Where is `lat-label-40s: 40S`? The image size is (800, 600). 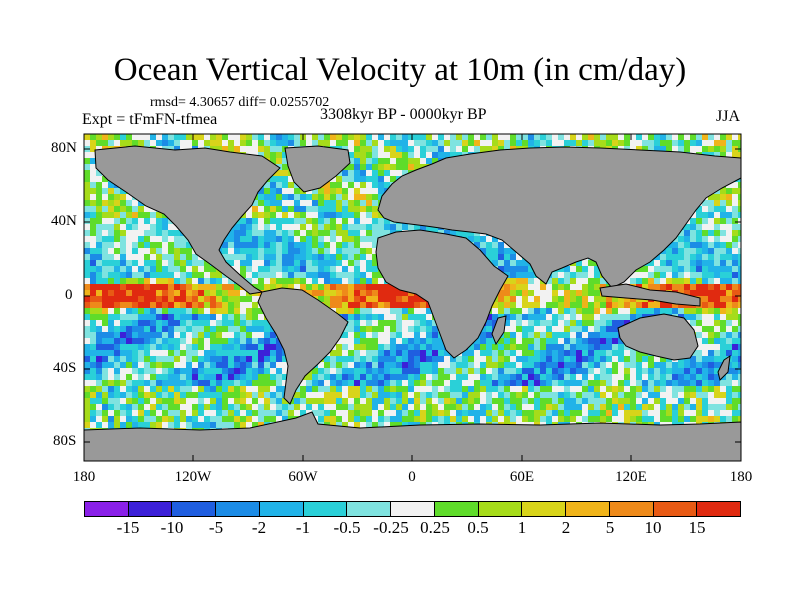 lat-label-40s: 40S is located at coordinates (65, 368).